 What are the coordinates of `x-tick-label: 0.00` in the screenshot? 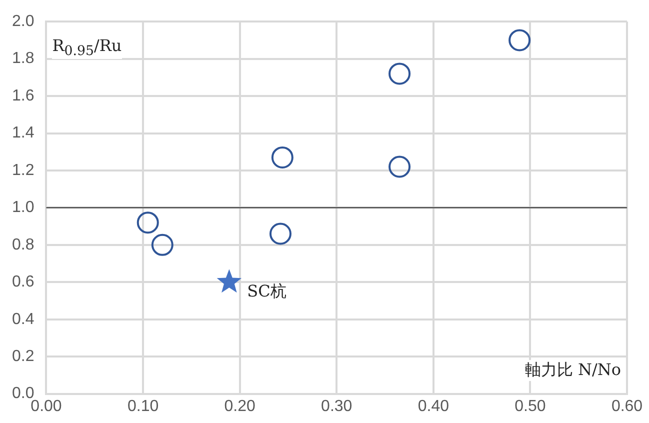 It's located at (46, 406).